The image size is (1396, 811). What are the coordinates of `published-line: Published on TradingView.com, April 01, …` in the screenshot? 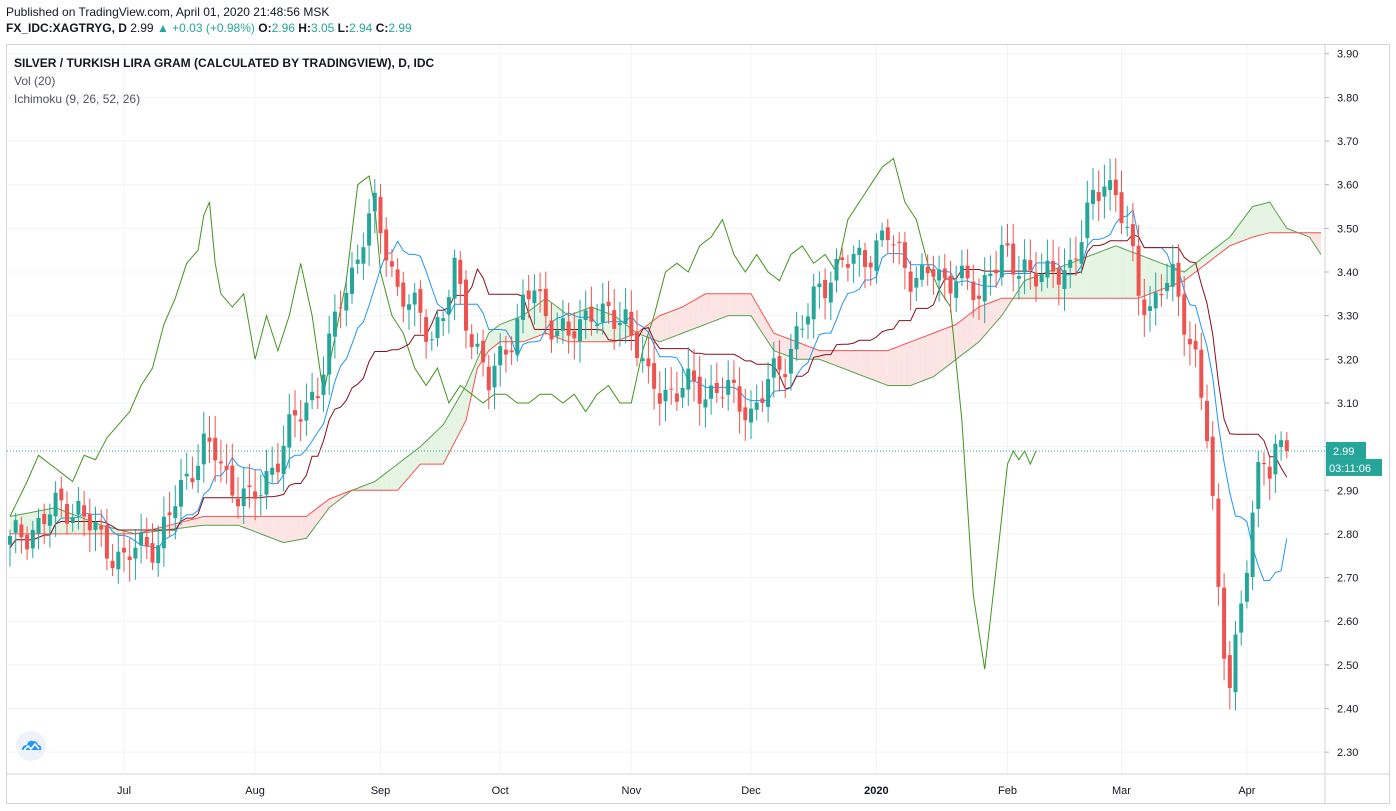 It's located at (168, 12).